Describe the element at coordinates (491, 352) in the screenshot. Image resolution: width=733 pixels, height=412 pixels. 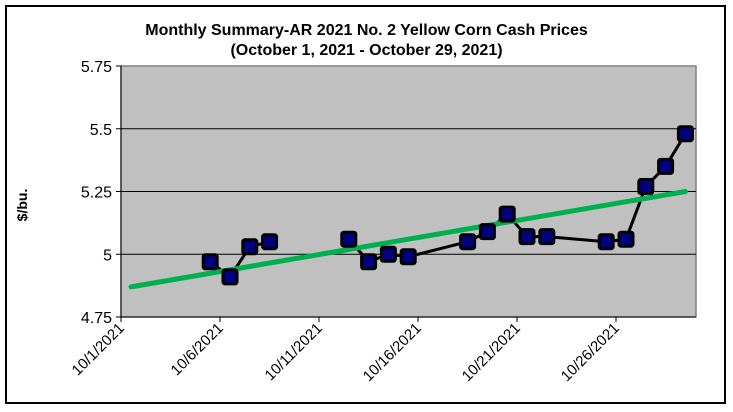
I see `x-tick-label: 10/21/2021` at that location.